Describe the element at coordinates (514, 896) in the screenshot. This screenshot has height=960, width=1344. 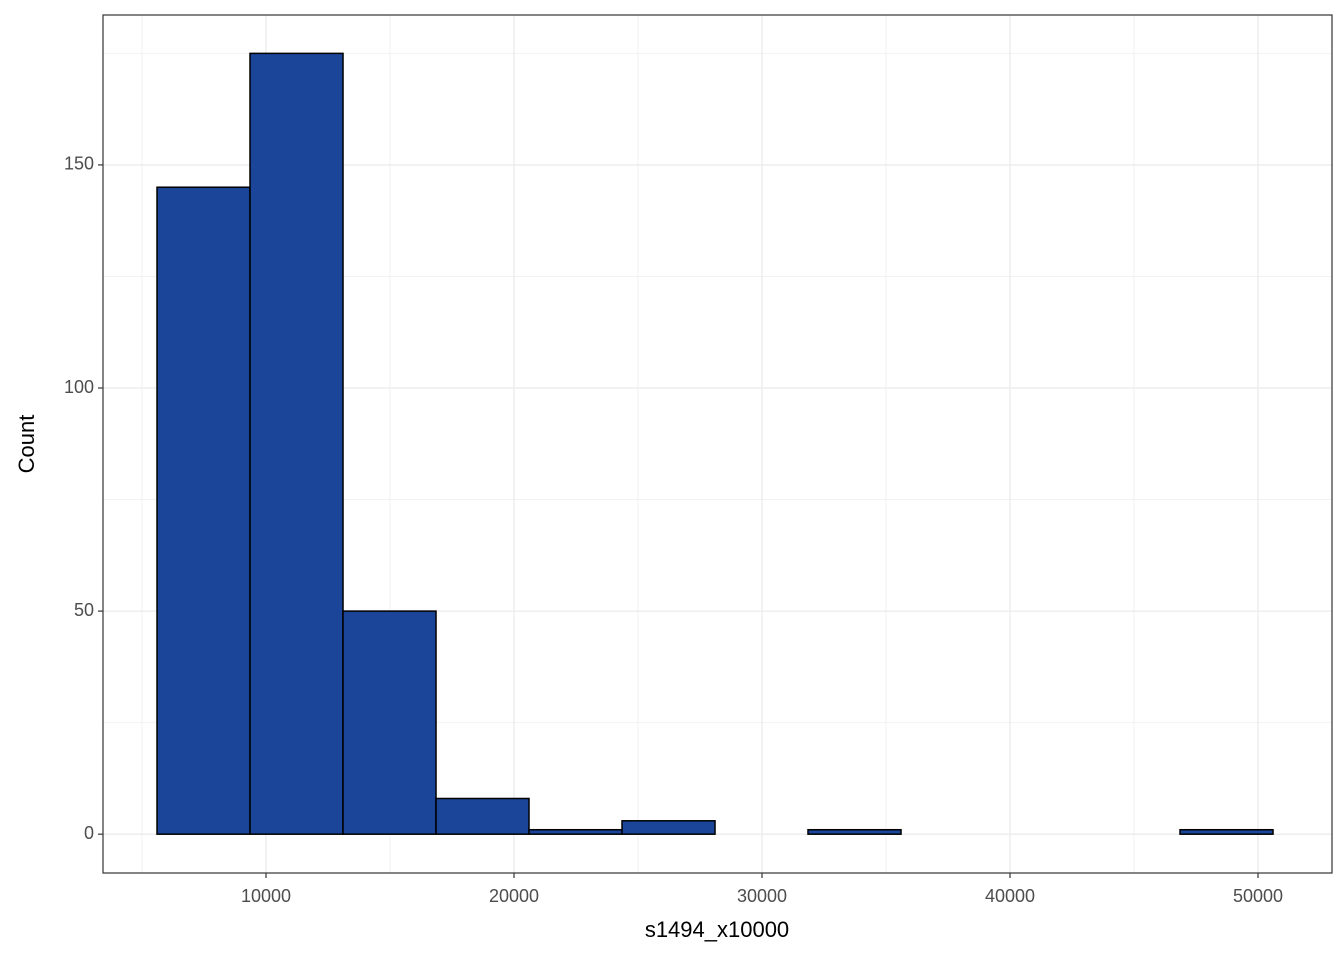
I see `x-tick-label: 20000` at that location.